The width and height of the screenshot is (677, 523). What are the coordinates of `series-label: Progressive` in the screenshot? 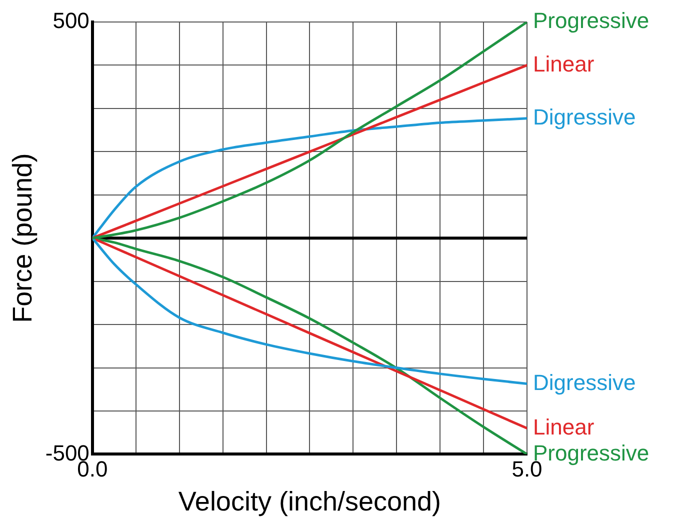 It's located at (591, 21).